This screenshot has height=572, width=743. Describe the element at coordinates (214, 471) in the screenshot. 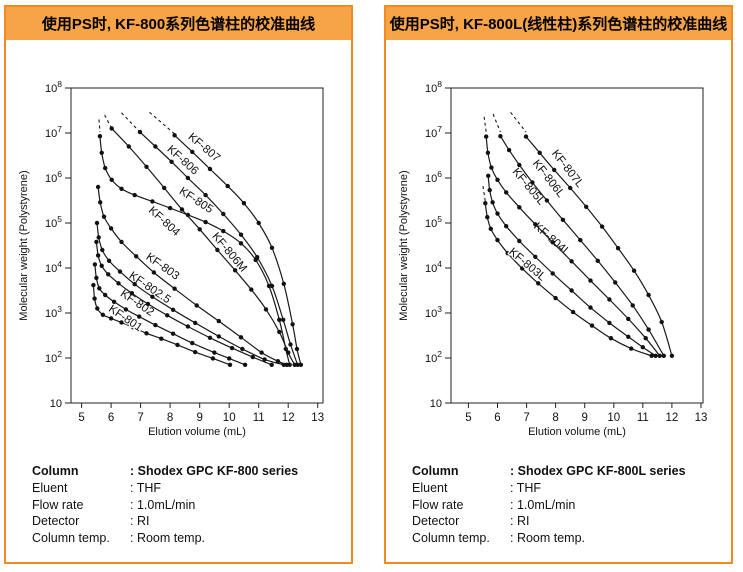

I see `spec-value: : Shodex GPC KF-800 series` at that location.